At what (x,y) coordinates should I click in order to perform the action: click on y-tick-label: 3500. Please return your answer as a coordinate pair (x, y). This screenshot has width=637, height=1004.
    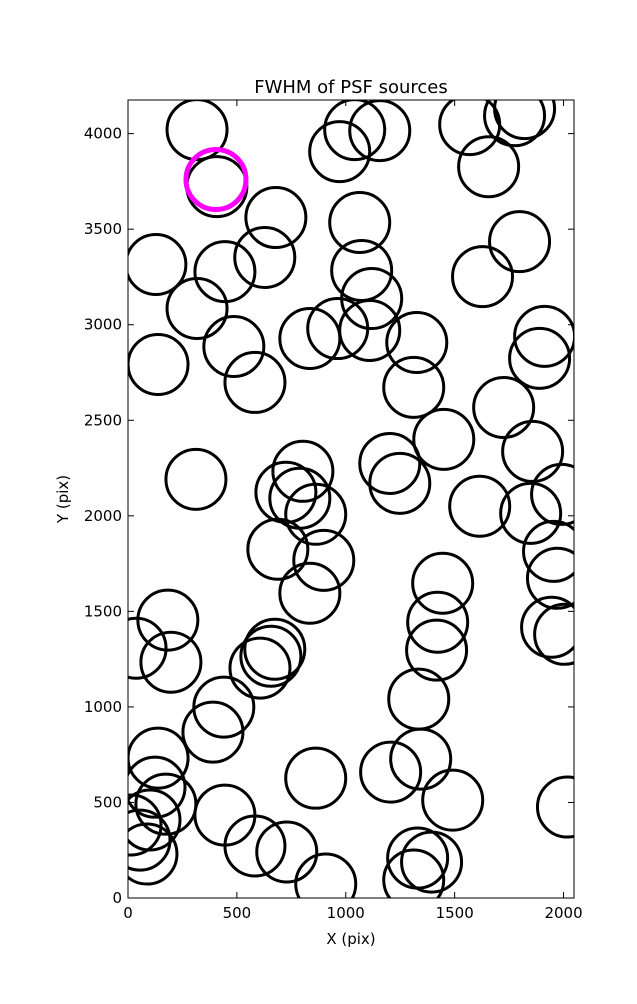
    Looking at the image, I should click on (103, 229).